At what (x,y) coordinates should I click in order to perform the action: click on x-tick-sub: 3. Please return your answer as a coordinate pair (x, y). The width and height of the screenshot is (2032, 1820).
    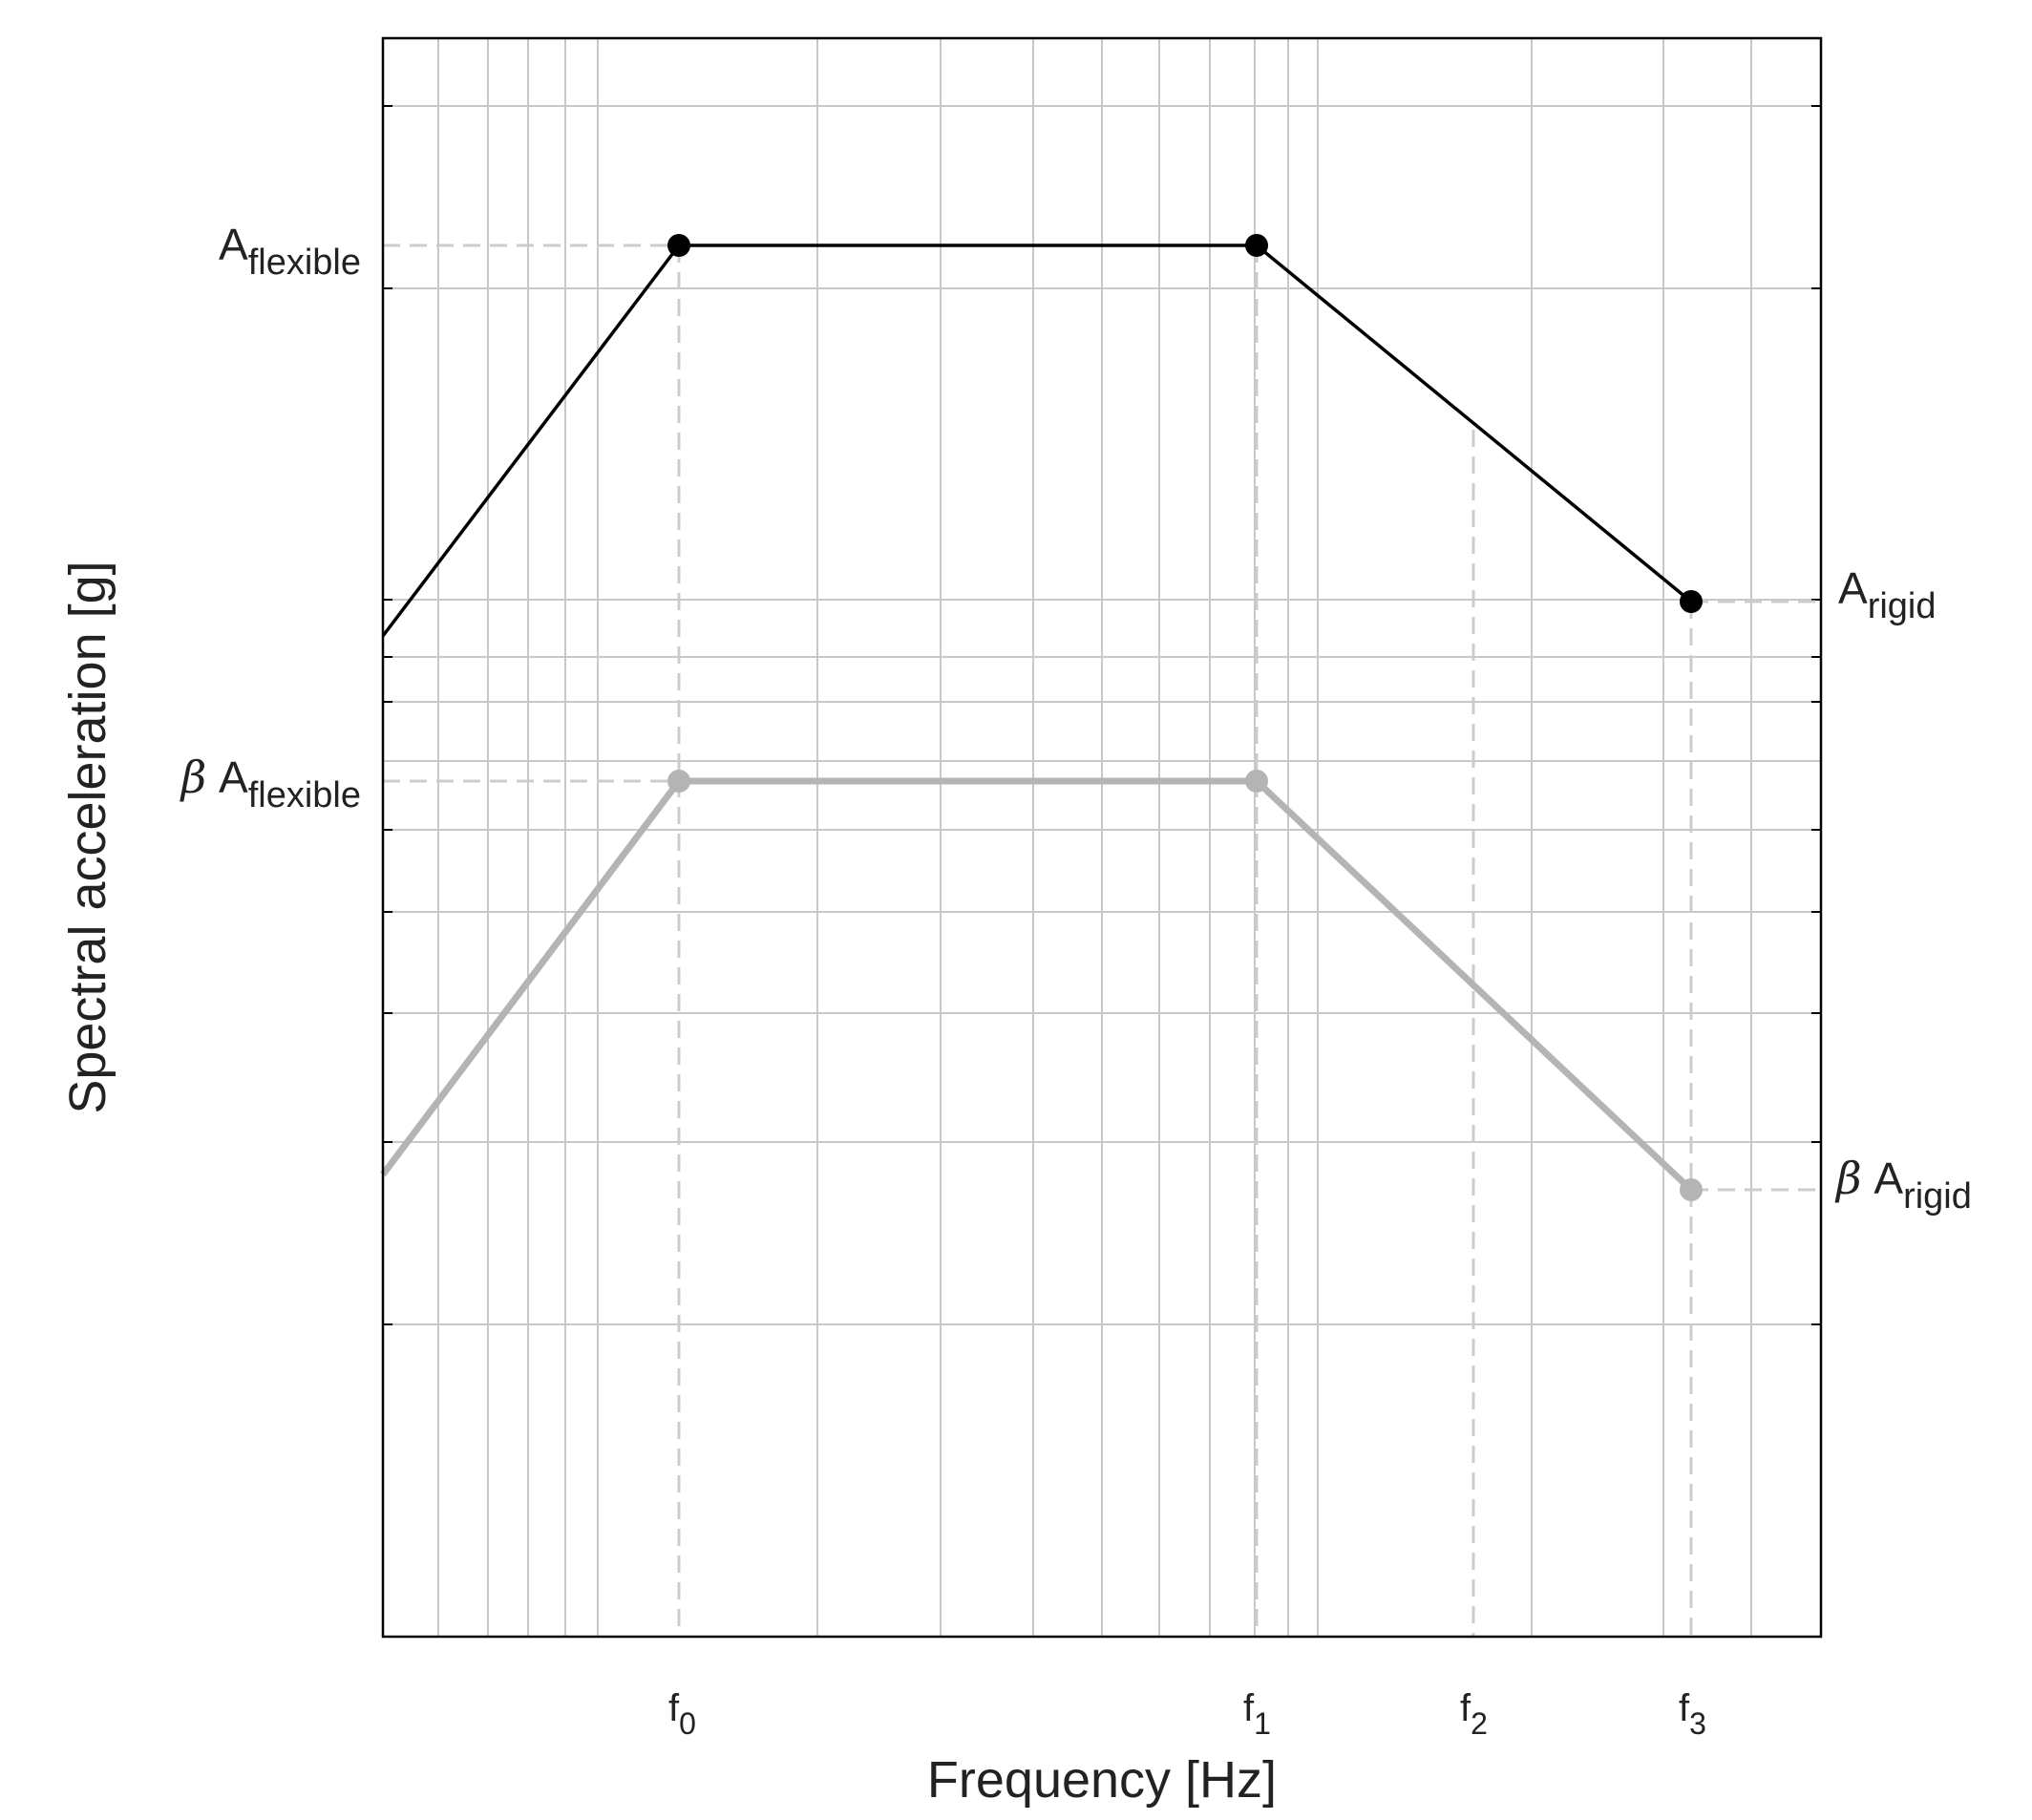
    Looking at the image, I should click on (1697, 1724).